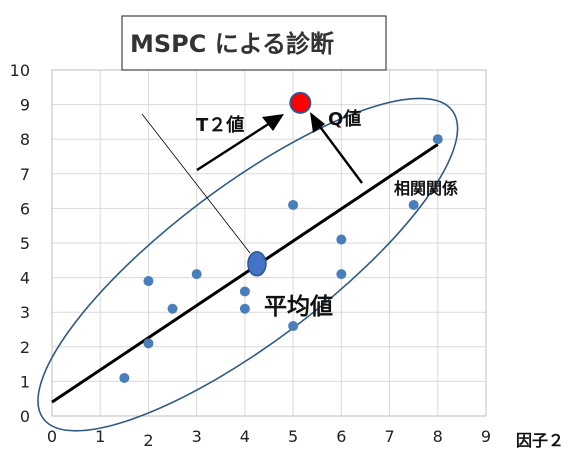 This screenshot has width=582, height=468. What do you see at coordinates (25, 208) in the screenshot?
I see `y-tick-label: 6` at bounding box center [25, 208].